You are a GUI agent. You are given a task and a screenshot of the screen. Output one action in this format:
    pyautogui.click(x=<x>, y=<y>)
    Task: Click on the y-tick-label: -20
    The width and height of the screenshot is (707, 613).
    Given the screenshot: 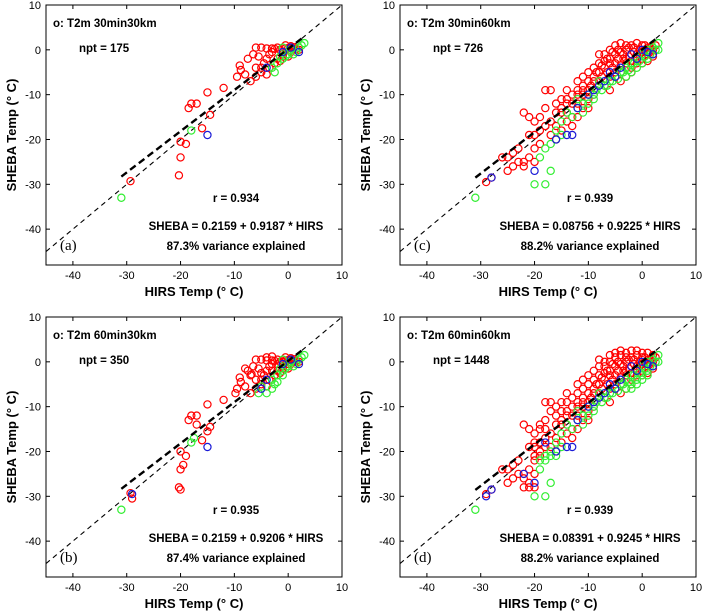 What is the action you would take?
    pyautogui.click(x=387, y=140)
    